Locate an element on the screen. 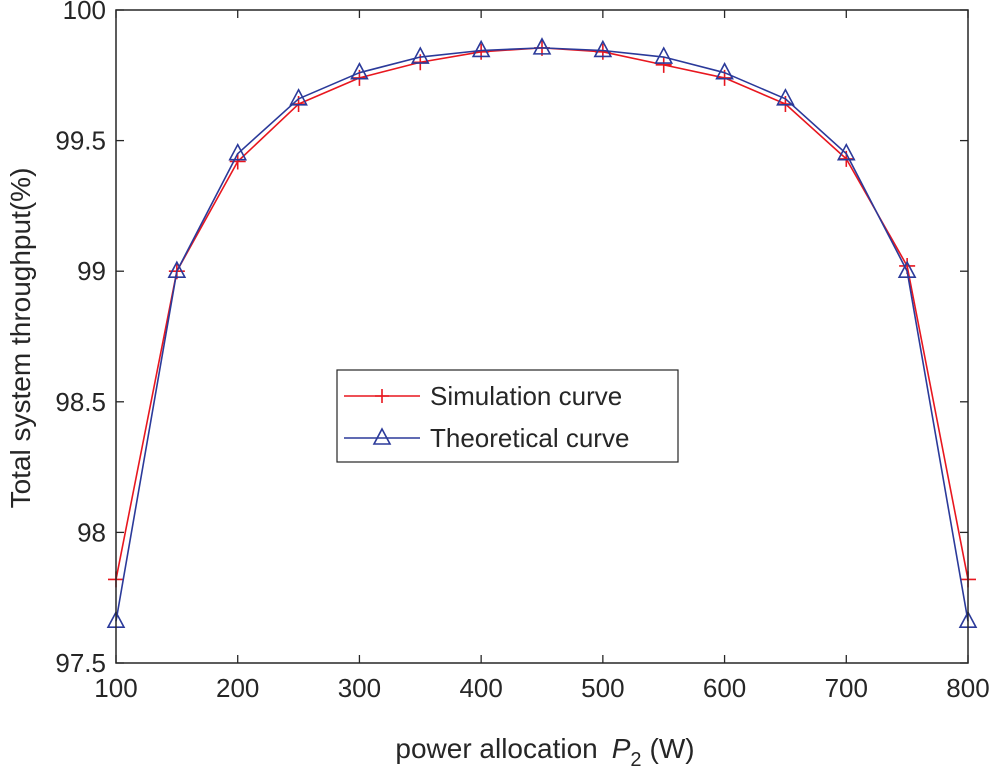 The width and height of the screenshot is (990, 772). y-tick-label: 98 is located at coordinates (91, 532).